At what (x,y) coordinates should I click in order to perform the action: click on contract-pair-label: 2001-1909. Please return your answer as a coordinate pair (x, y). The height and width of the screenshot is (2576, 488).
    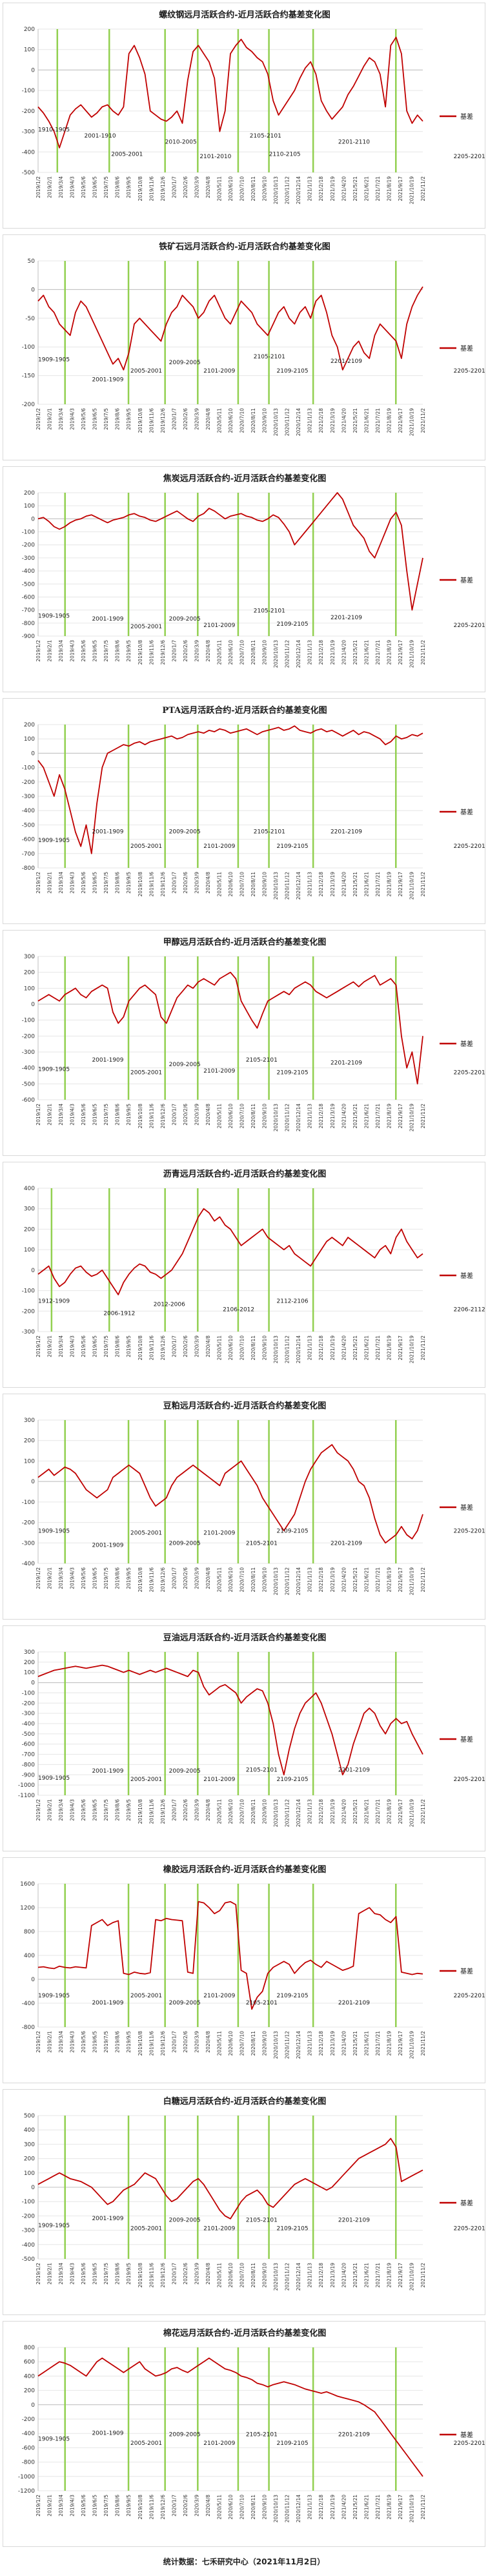
    Looking at the image, I should click on (107, 832).